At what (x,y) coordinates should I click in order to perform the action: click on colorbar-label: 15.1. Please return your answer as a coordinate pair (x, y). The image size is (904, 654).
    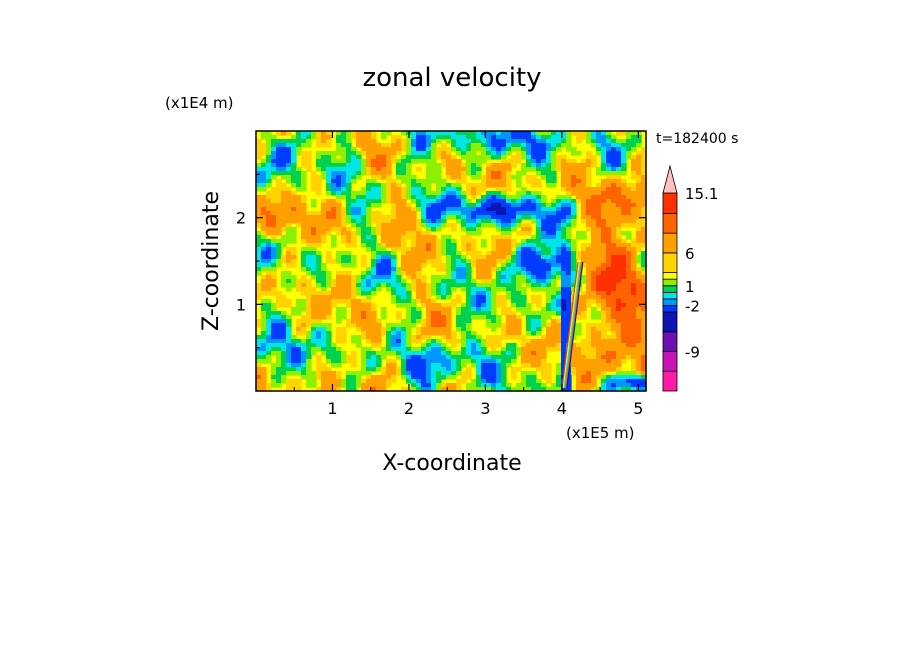
    Looking at the image, I should click on (701, 194).